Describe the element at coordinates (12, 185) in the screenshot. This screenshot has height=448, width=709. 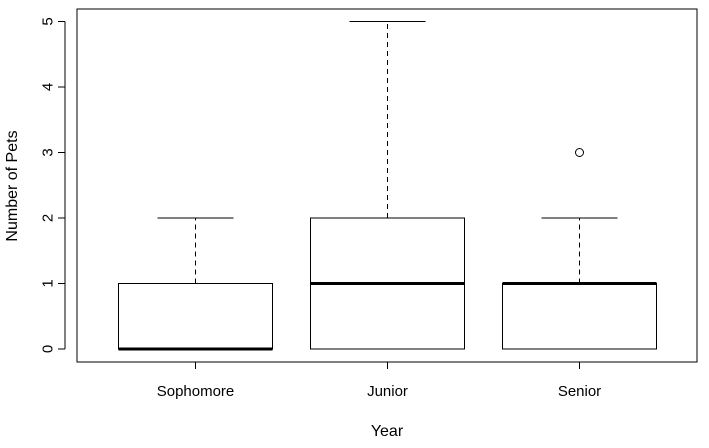
I see `y-axis-title: Number of Pets` at that location.